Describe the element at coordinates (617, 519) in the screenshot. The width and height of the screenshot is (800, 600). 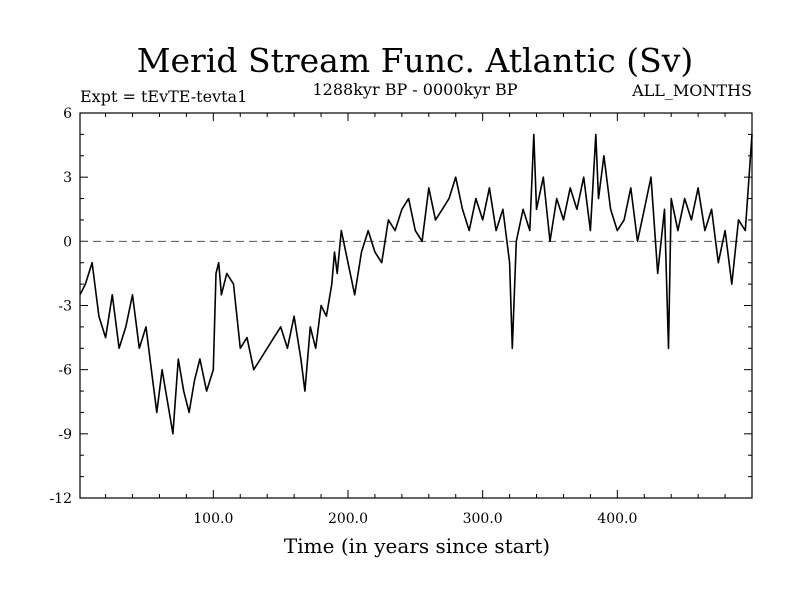
I see `x-tick-label: 400.0` at that location.